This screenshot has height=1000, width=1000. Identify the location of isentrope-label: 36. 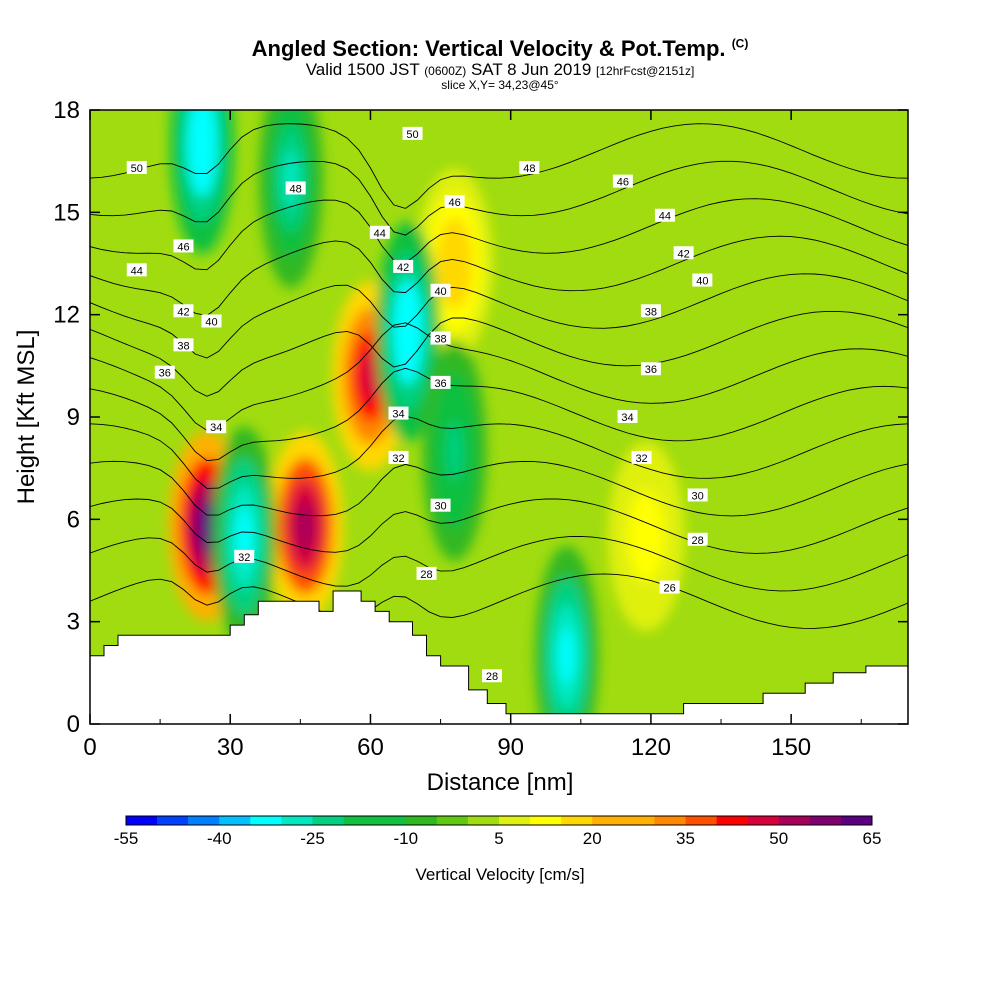
(164, 372).